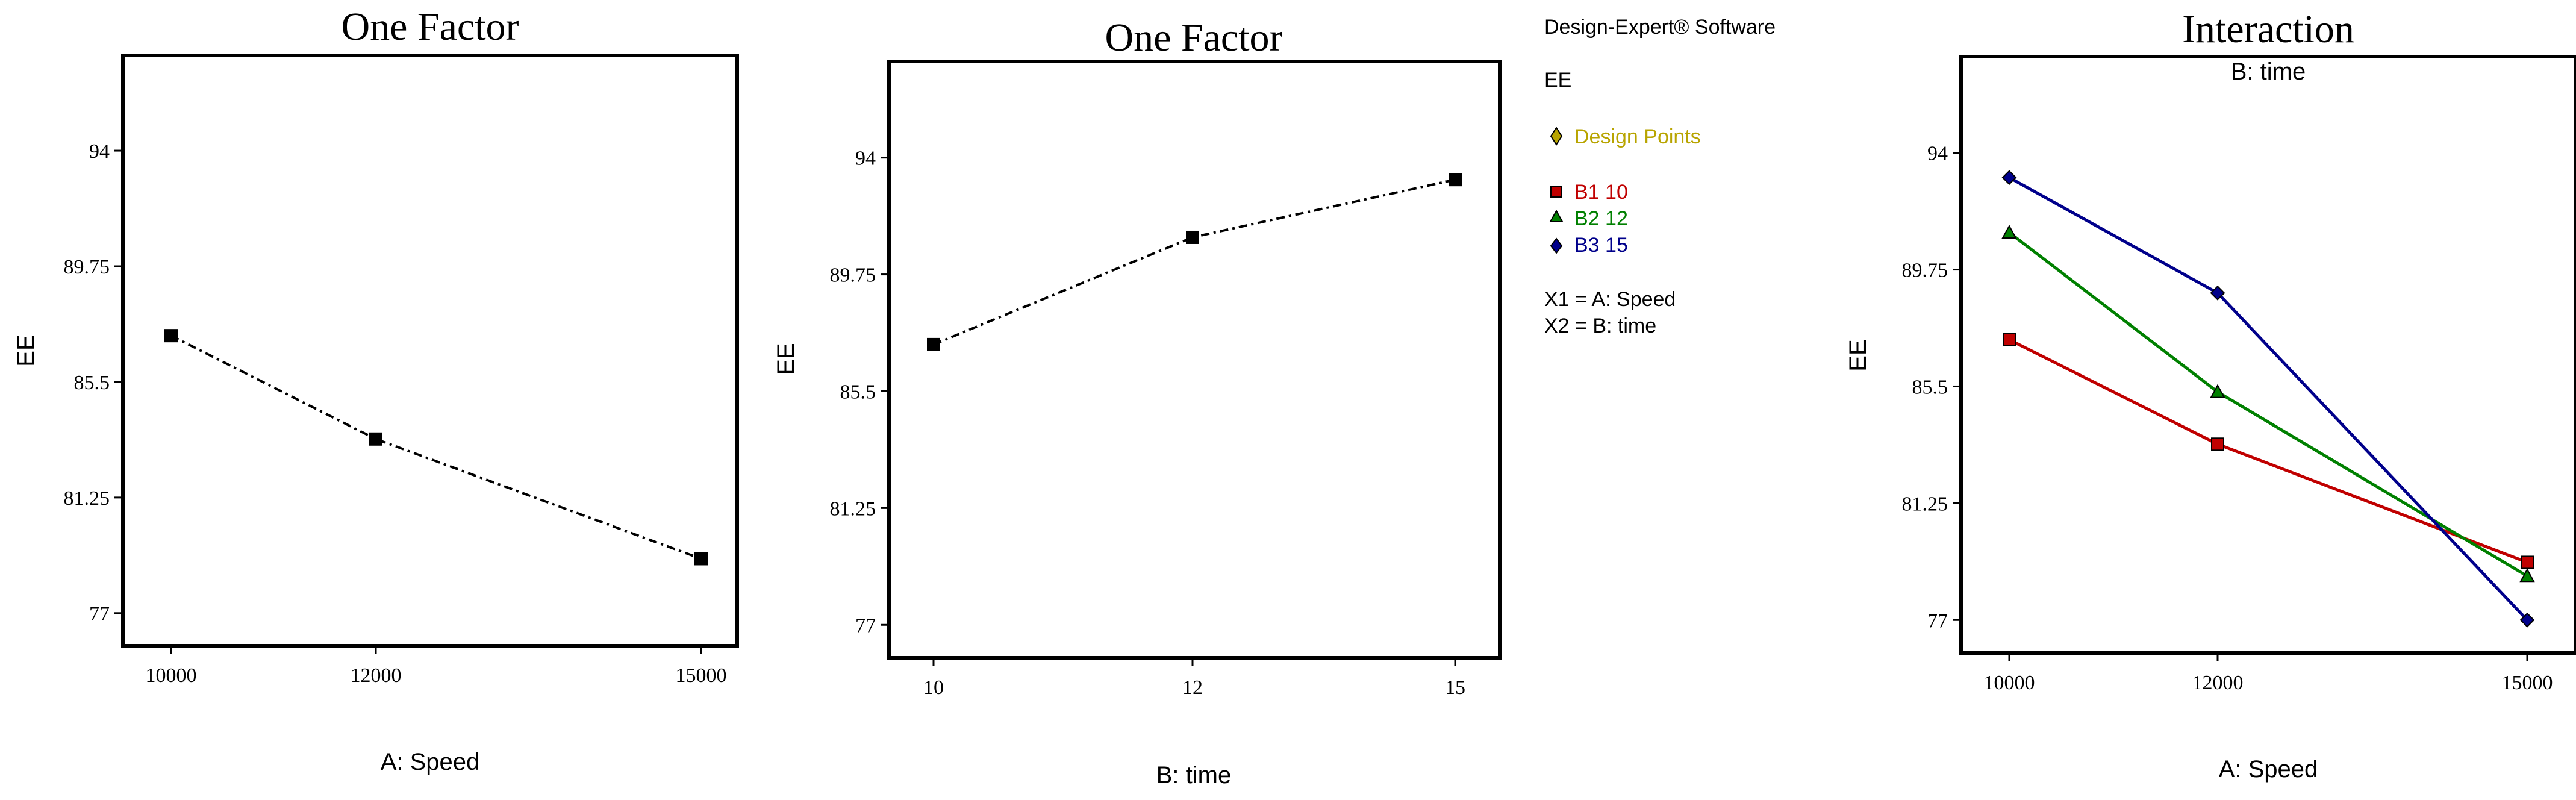  What do you see at coordinates (1600, 325) in the screenshot?
I see `factor-x2: X2 = B: time` at bounding box center [1600, 325].